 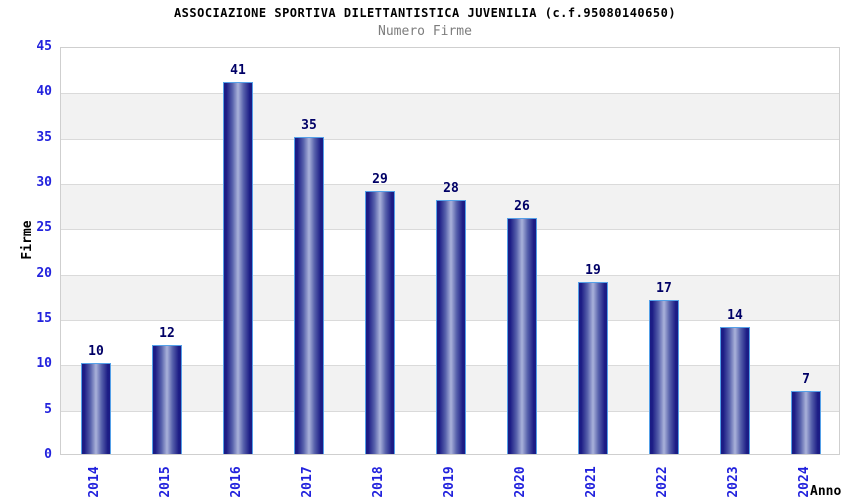 I want to click on y-tick-label: 45, so click(x=44, y=46).